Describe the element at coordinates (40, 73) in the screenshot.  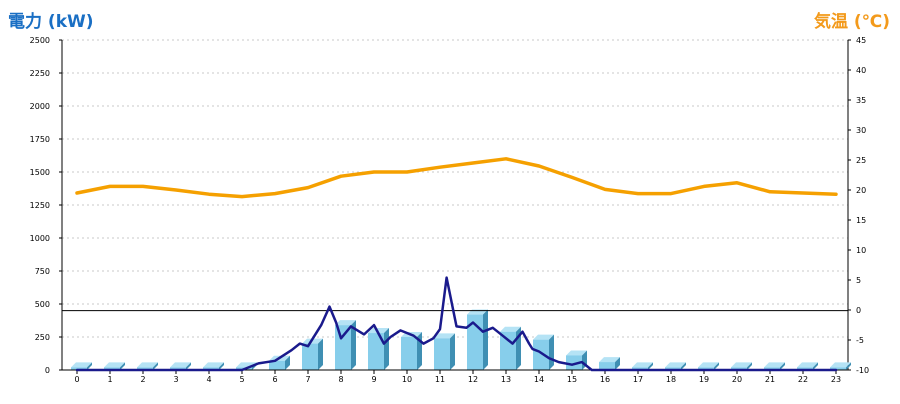
I see `left-tick-label: 2250` at that location.